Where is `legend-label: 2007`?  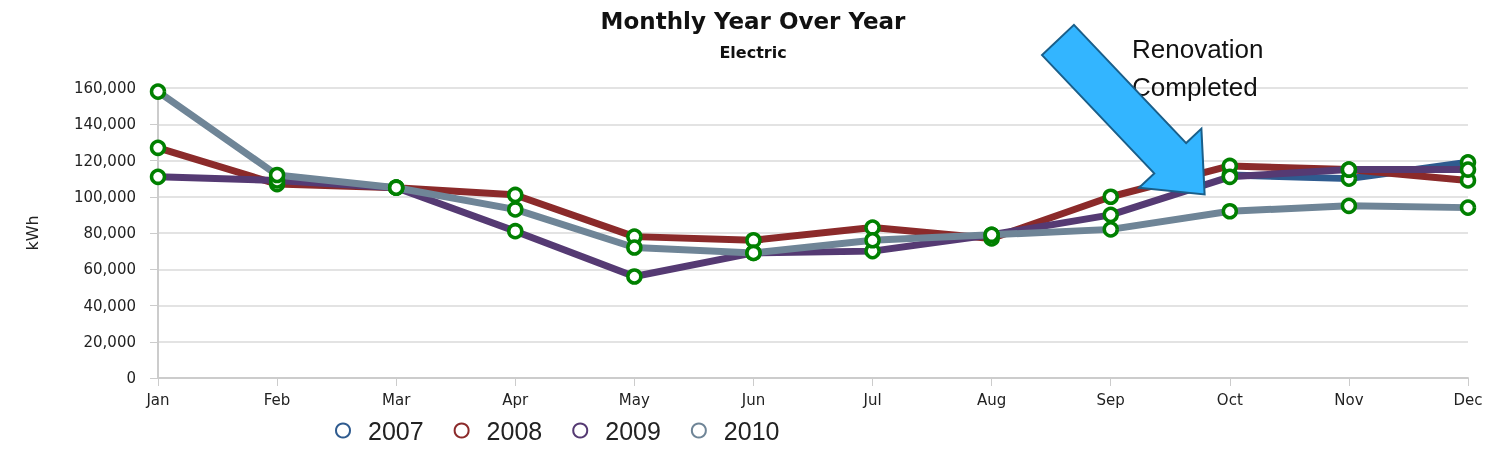
legend-label: 2007 is located at coordinates (396, 430).